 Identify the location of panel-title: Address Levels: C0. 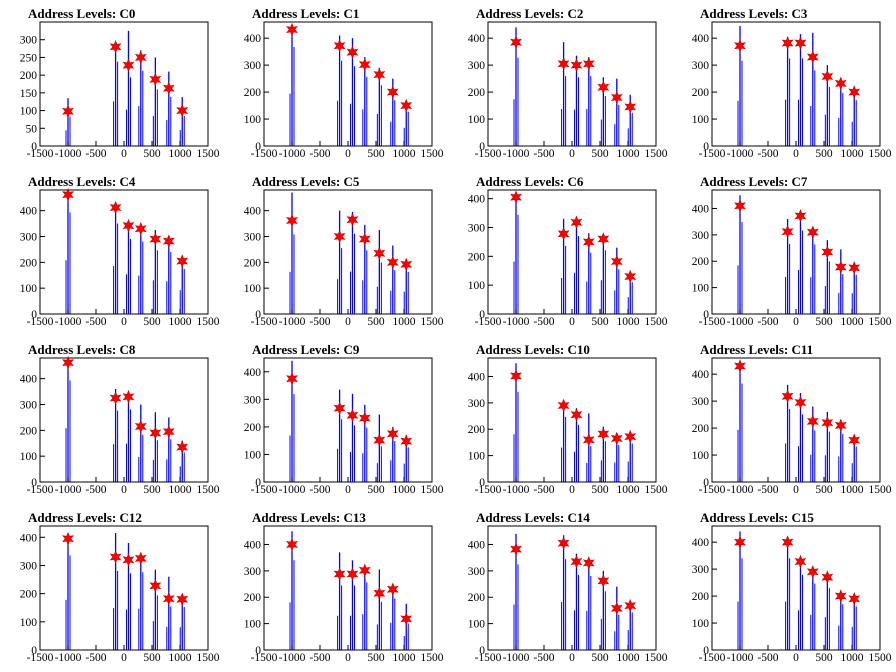
(81, 13).